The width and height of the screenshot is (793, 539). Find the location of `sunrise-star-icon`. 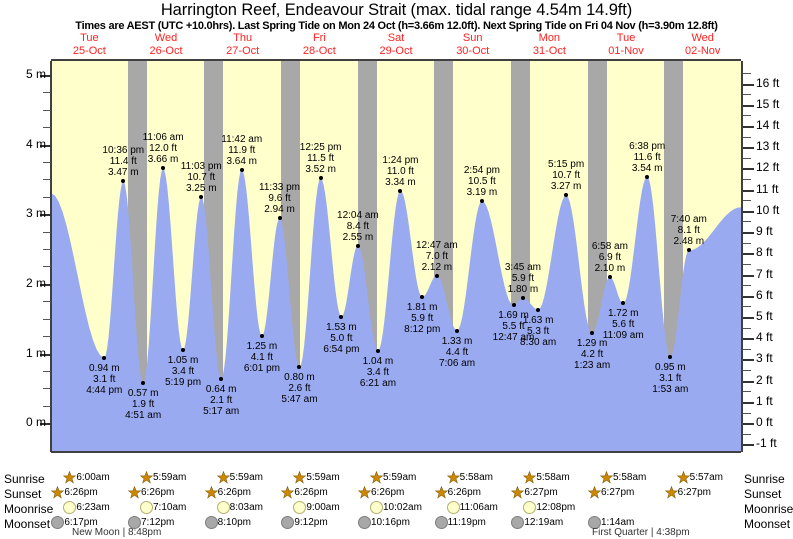

sunrise-star-icon is located at coordinates (70, 477).